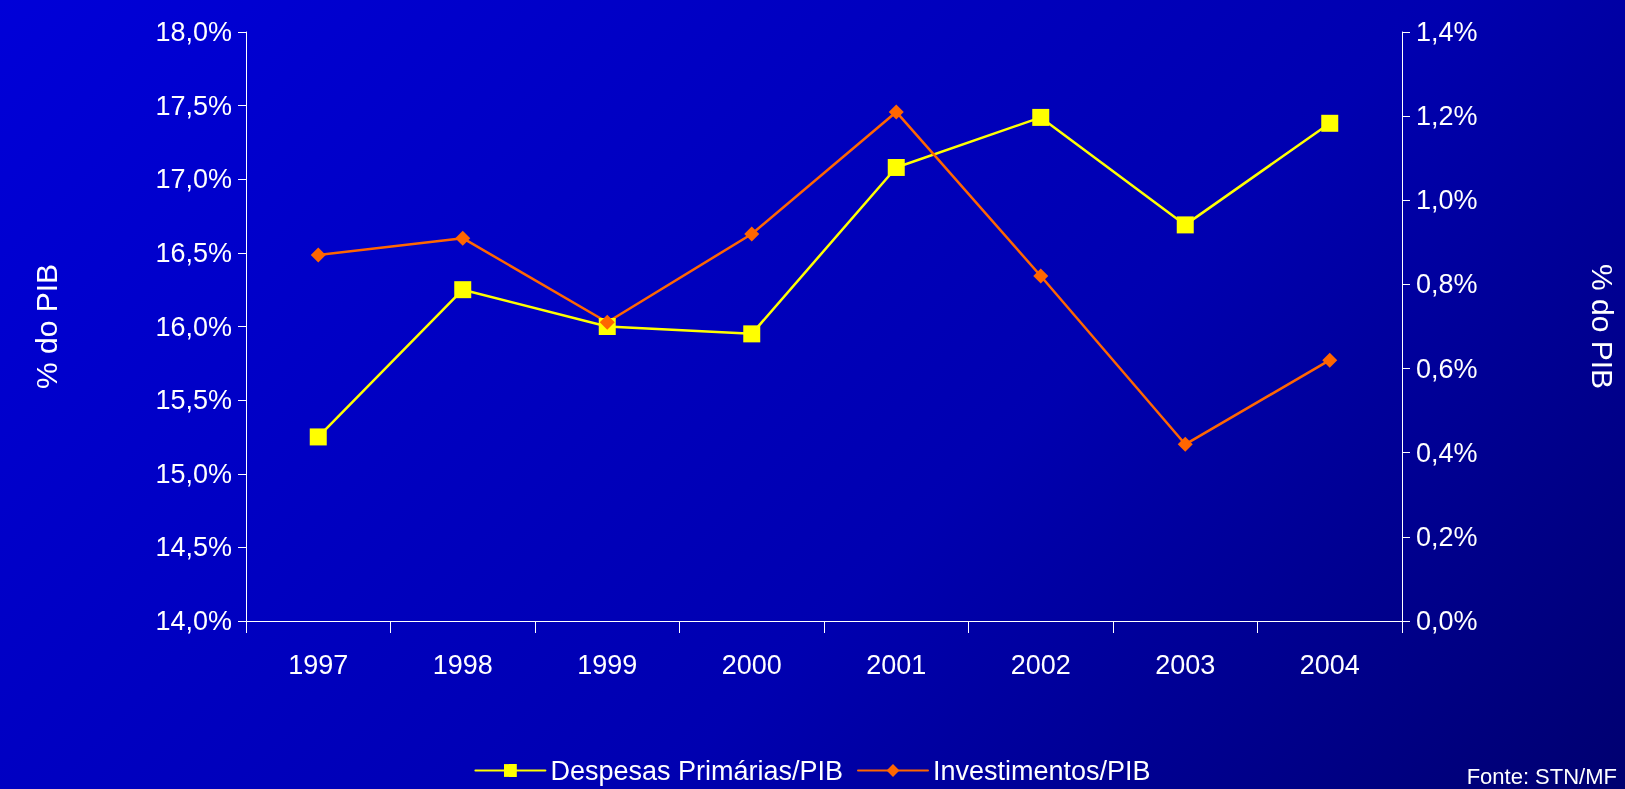  What do you see at coordinates (1329, 664) in the screenshot?
I see `x-tick-label: 2004` at bounding box center [1329, 664].